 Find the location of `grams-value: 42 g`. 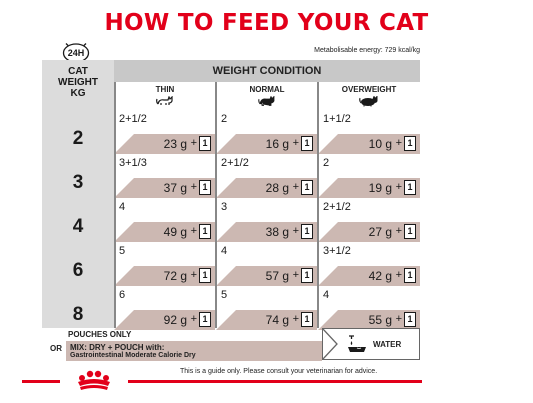

grams-value: 42 g is located at coordinates (380, 276).